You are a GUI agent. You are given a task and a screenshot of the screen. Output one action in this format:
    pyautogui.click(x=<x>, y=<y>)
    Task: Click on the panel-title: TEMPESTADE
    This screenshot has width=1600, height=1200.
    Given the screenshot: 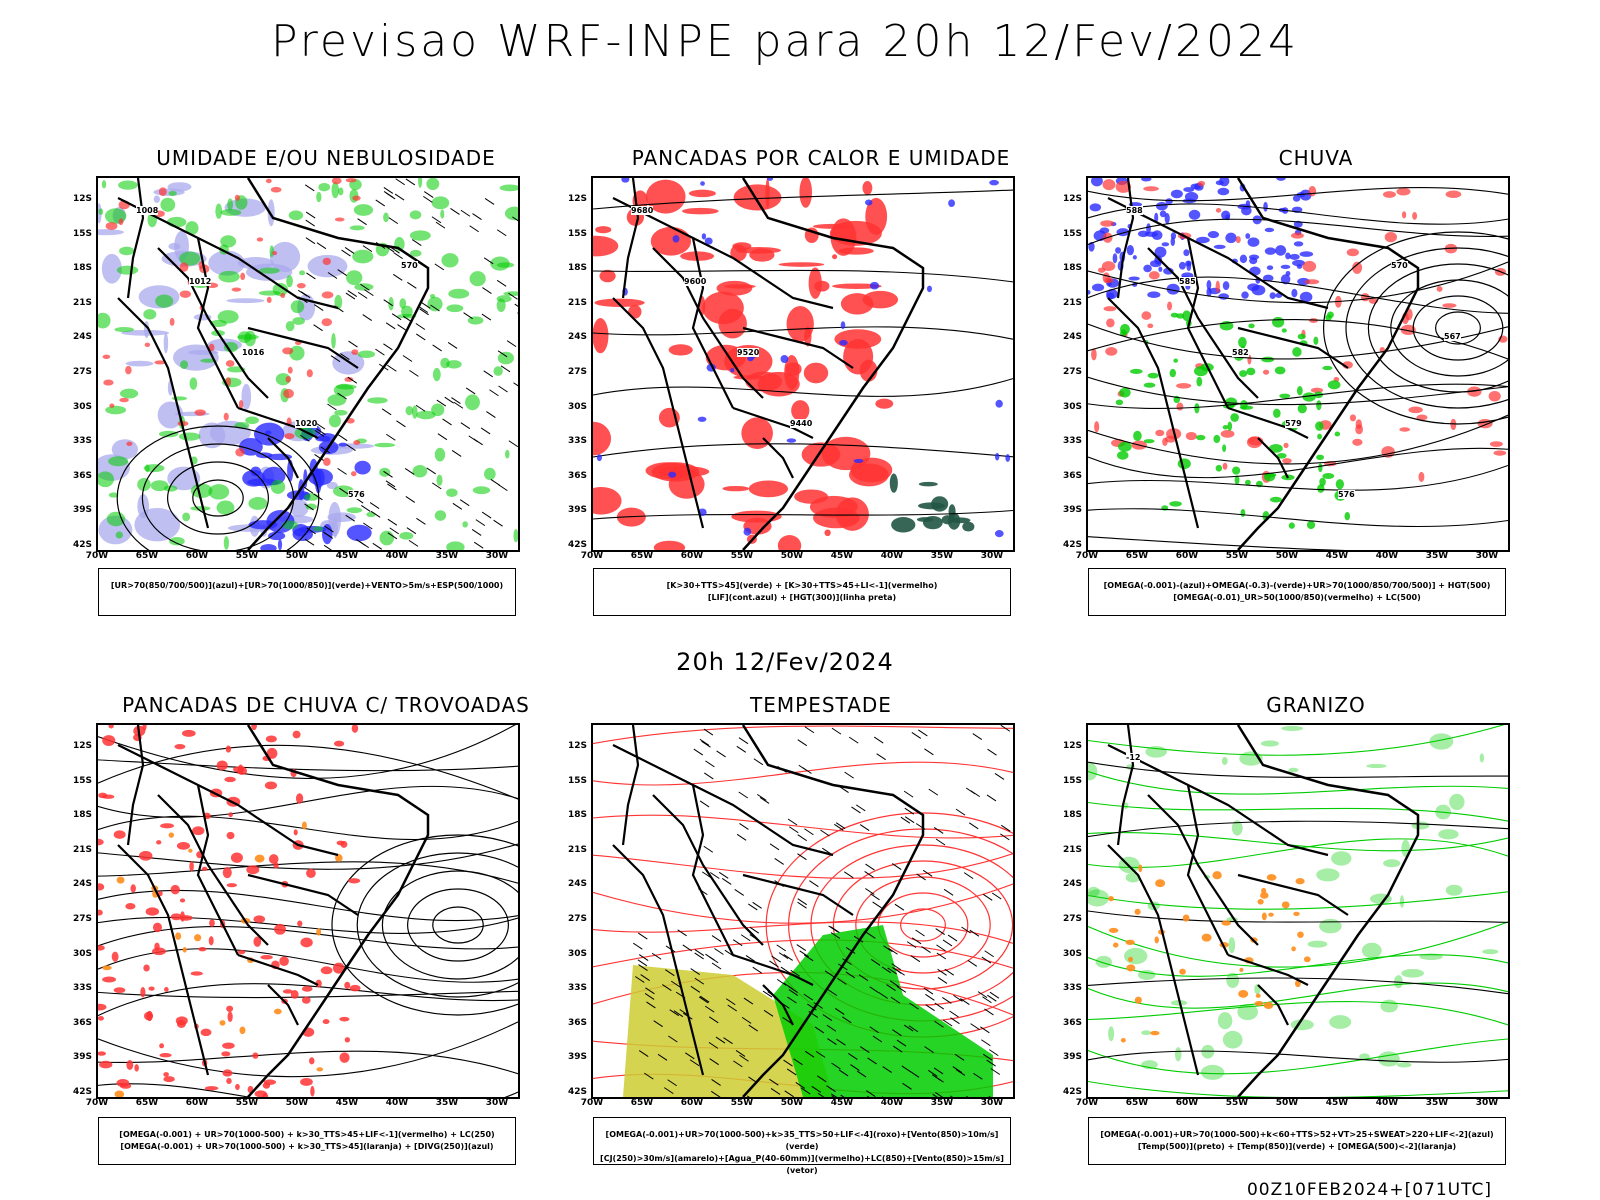 What is the action you would take?
    pyautogui.click(x=821, y=705)
    